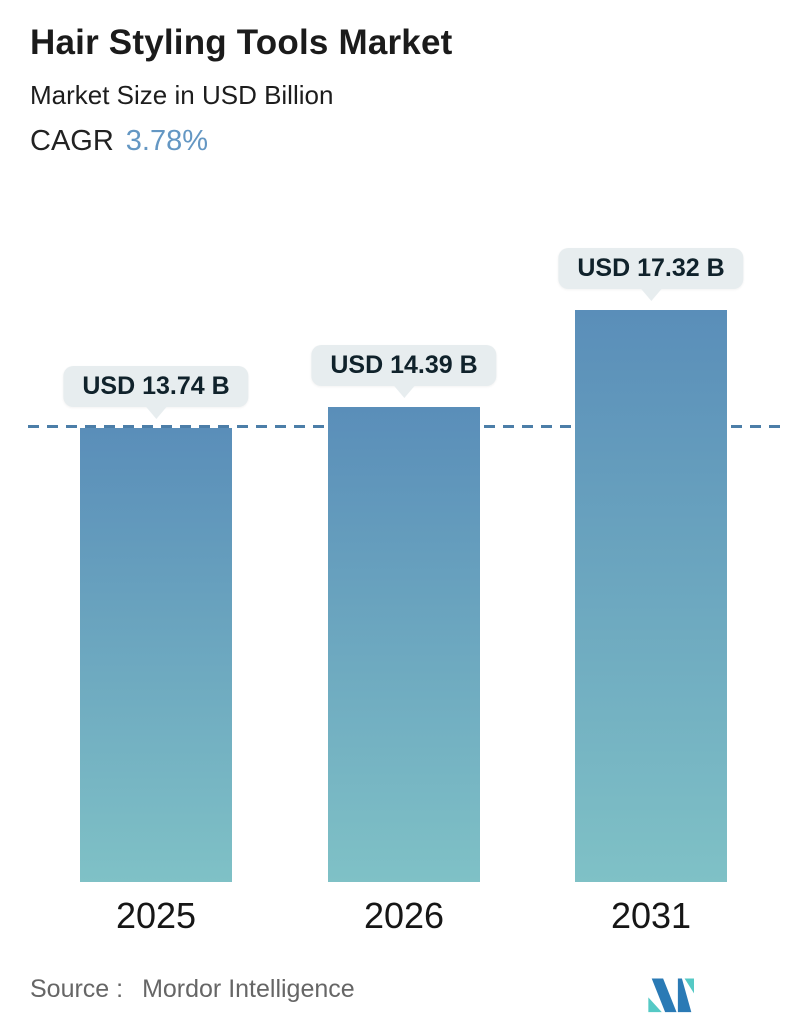 This screenshot has width=796, height=1034. I want to click on source-attribution: Source : Mordor Intelligence, so click(192, 989).